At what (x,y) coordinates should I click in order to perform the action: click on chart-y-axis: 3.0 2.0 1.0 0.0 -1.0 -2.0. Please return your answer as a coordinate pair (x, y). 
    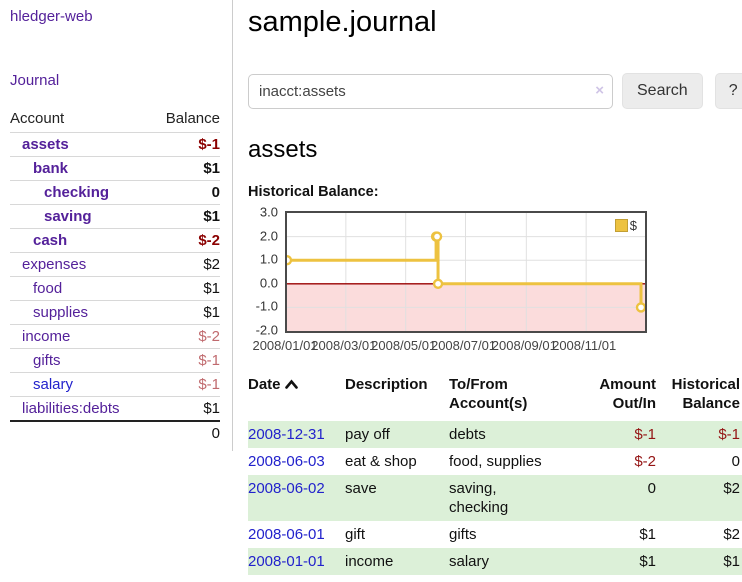
    Looking at the image, I should click on (263, 271).